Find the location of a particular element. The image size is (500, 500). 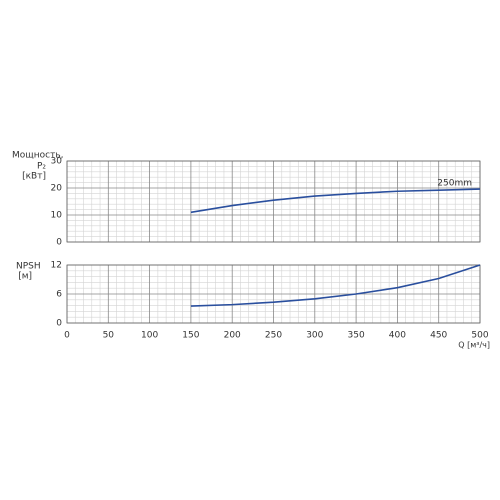

y-tick-label: 6 is located at coordinates (59, 295).